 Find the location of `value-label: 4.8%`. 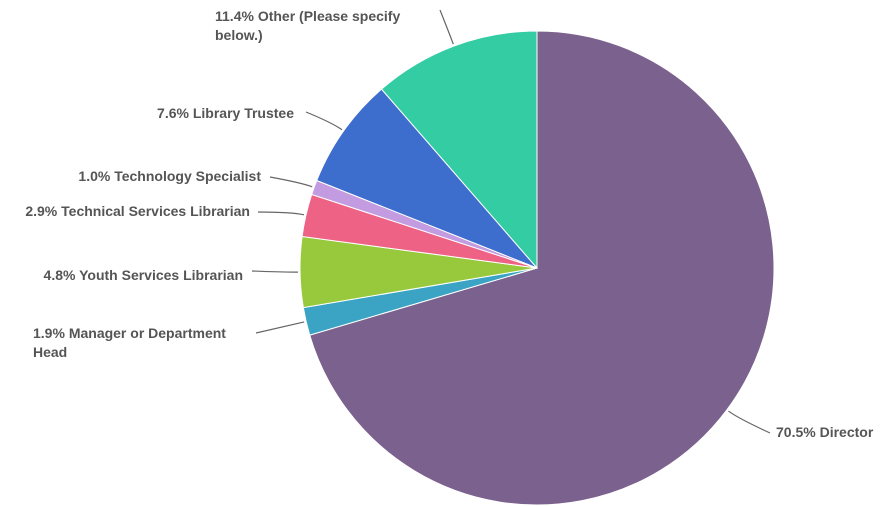

value-label: 4.8% is located at coordinates (59, 275).